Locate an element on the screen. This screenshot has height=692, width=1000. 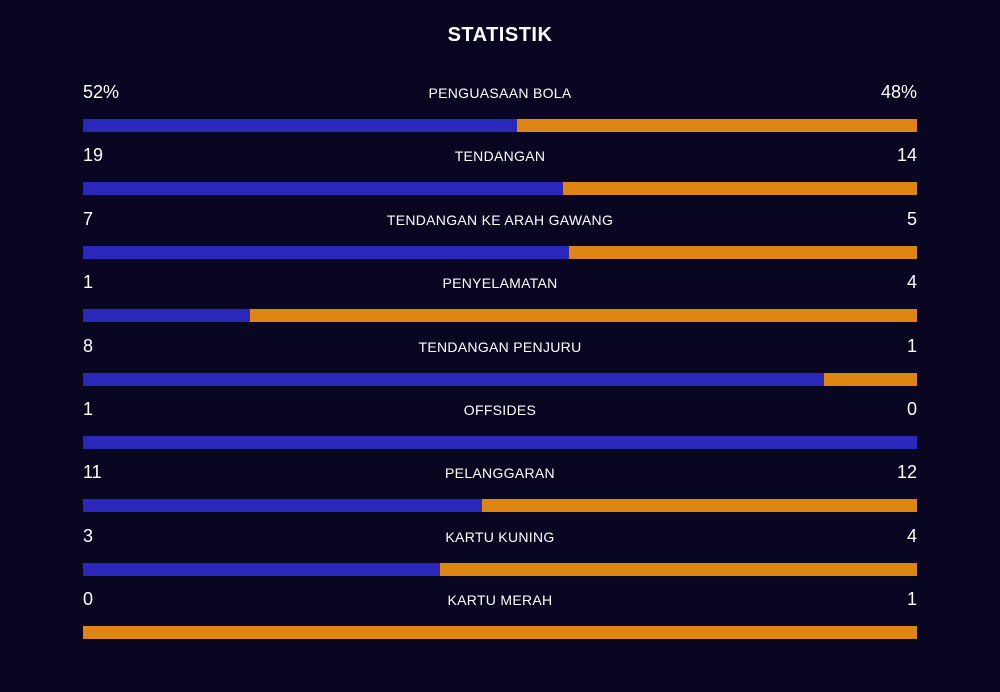
stat-row-yellow-cards: 3 KARTU KUNING 4 is located at coordinates (500, 553).